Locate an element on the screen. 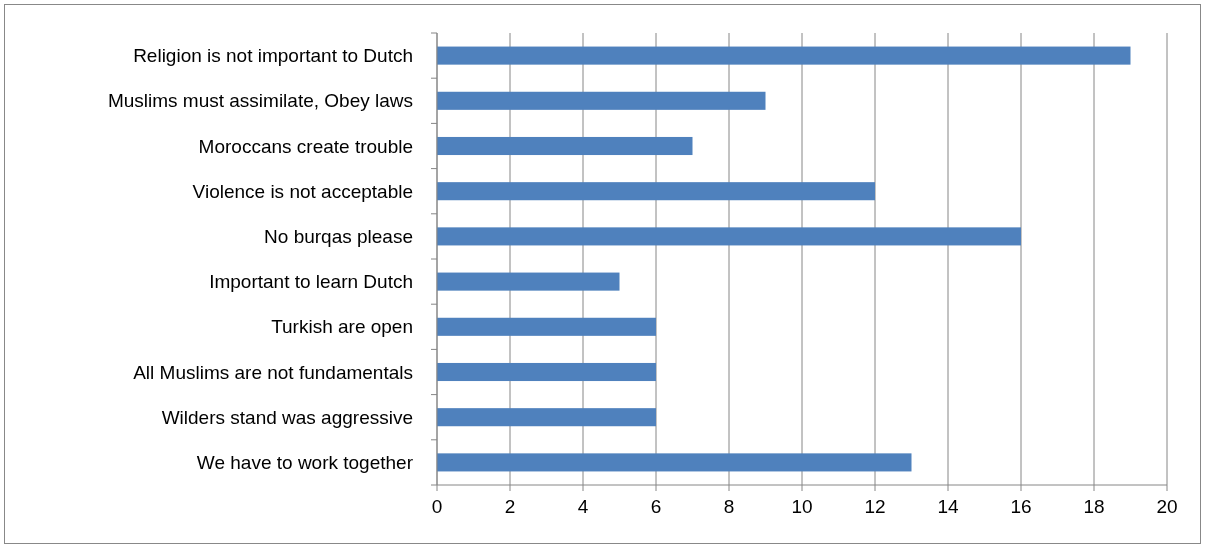  y-tick-label: Muslims must assimilate, Obey laws is located at coordinates (260, 101).